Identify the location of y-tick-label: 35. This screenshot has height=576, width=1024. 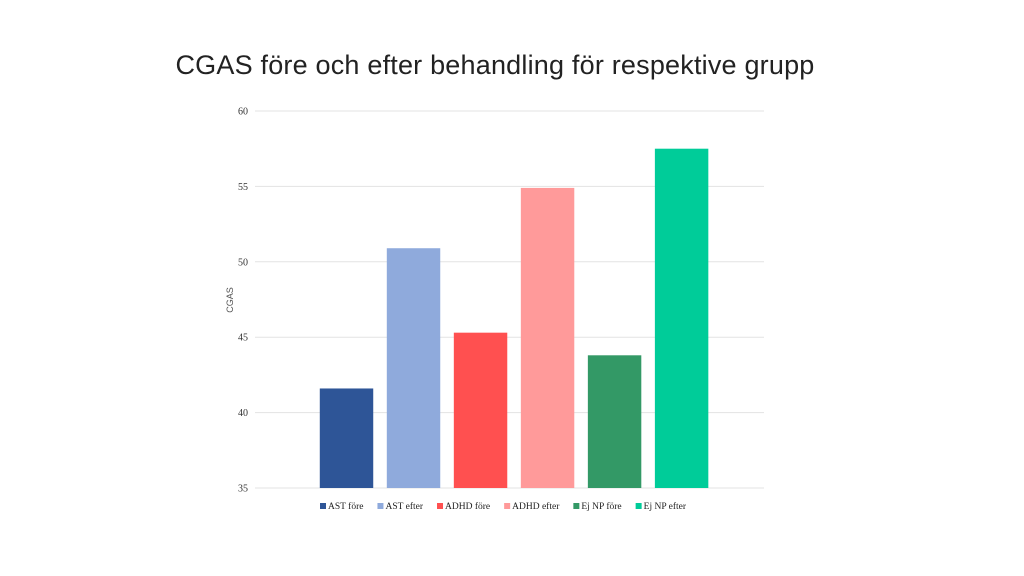
(243, 489).